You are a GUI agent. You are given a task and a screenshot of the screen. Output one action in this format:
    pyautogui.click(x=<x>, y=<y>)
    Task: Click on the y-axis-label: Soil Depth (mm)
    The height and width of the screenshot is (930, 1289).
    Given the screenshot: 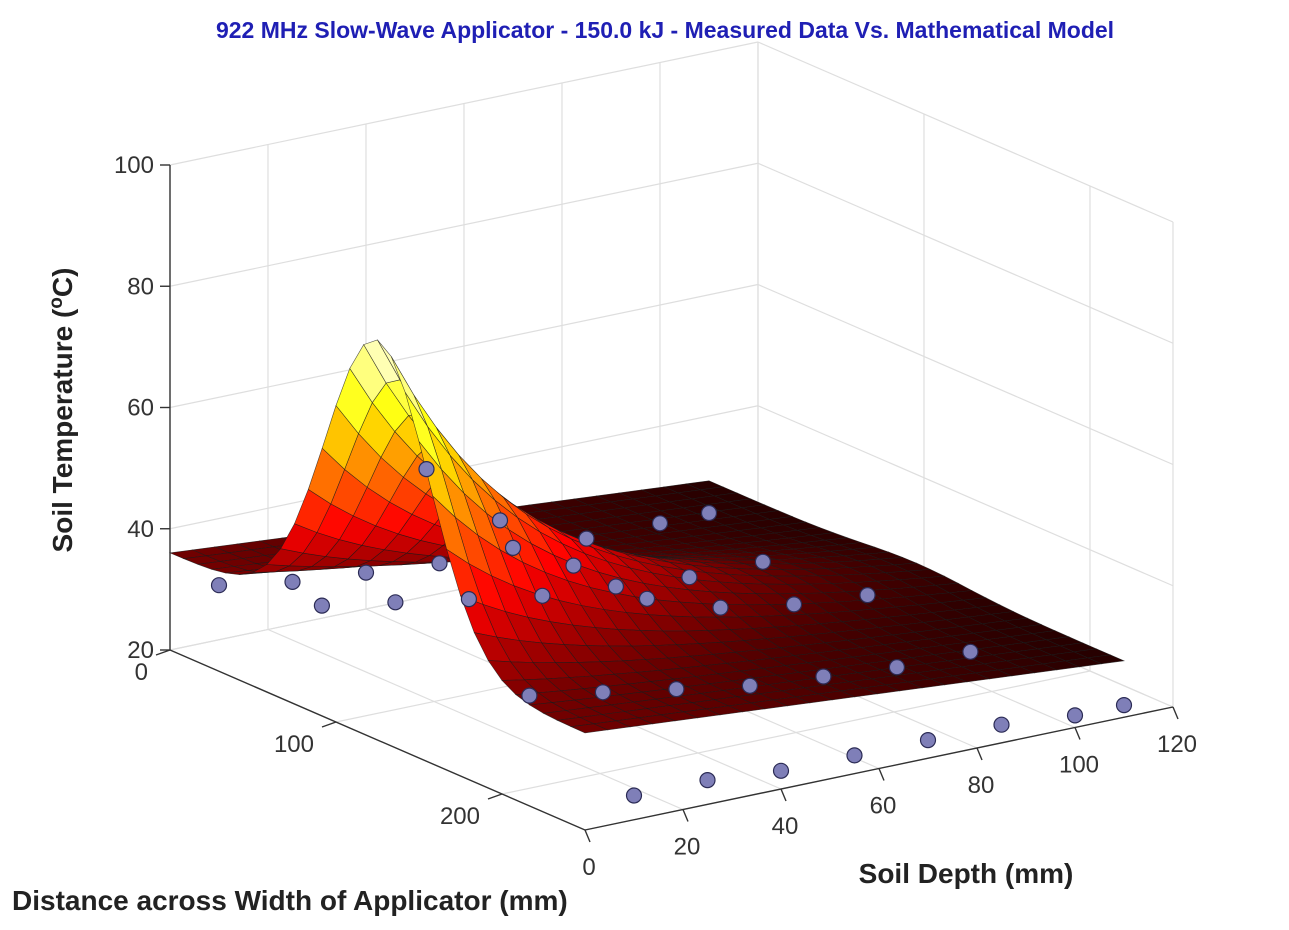 What is the action you would take?
    pyautogui.click(x=966, y=873)
    